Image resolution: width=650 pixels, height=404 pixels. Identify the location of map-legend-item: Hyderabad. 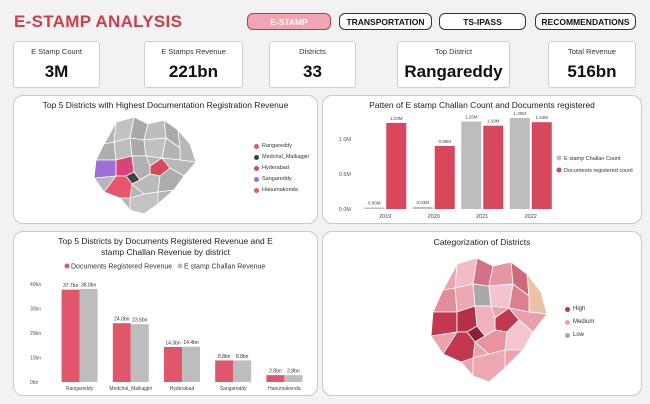
(271, 168).